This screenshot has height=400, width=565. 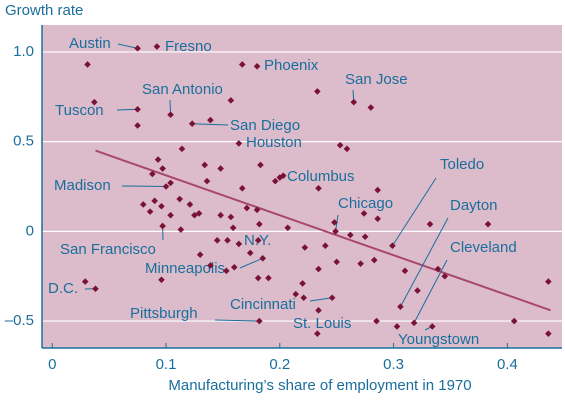 What do you see at coordinates (90, 43) in the screenshot?
I see `point-label: Austin` at bounding box center [90, 43].